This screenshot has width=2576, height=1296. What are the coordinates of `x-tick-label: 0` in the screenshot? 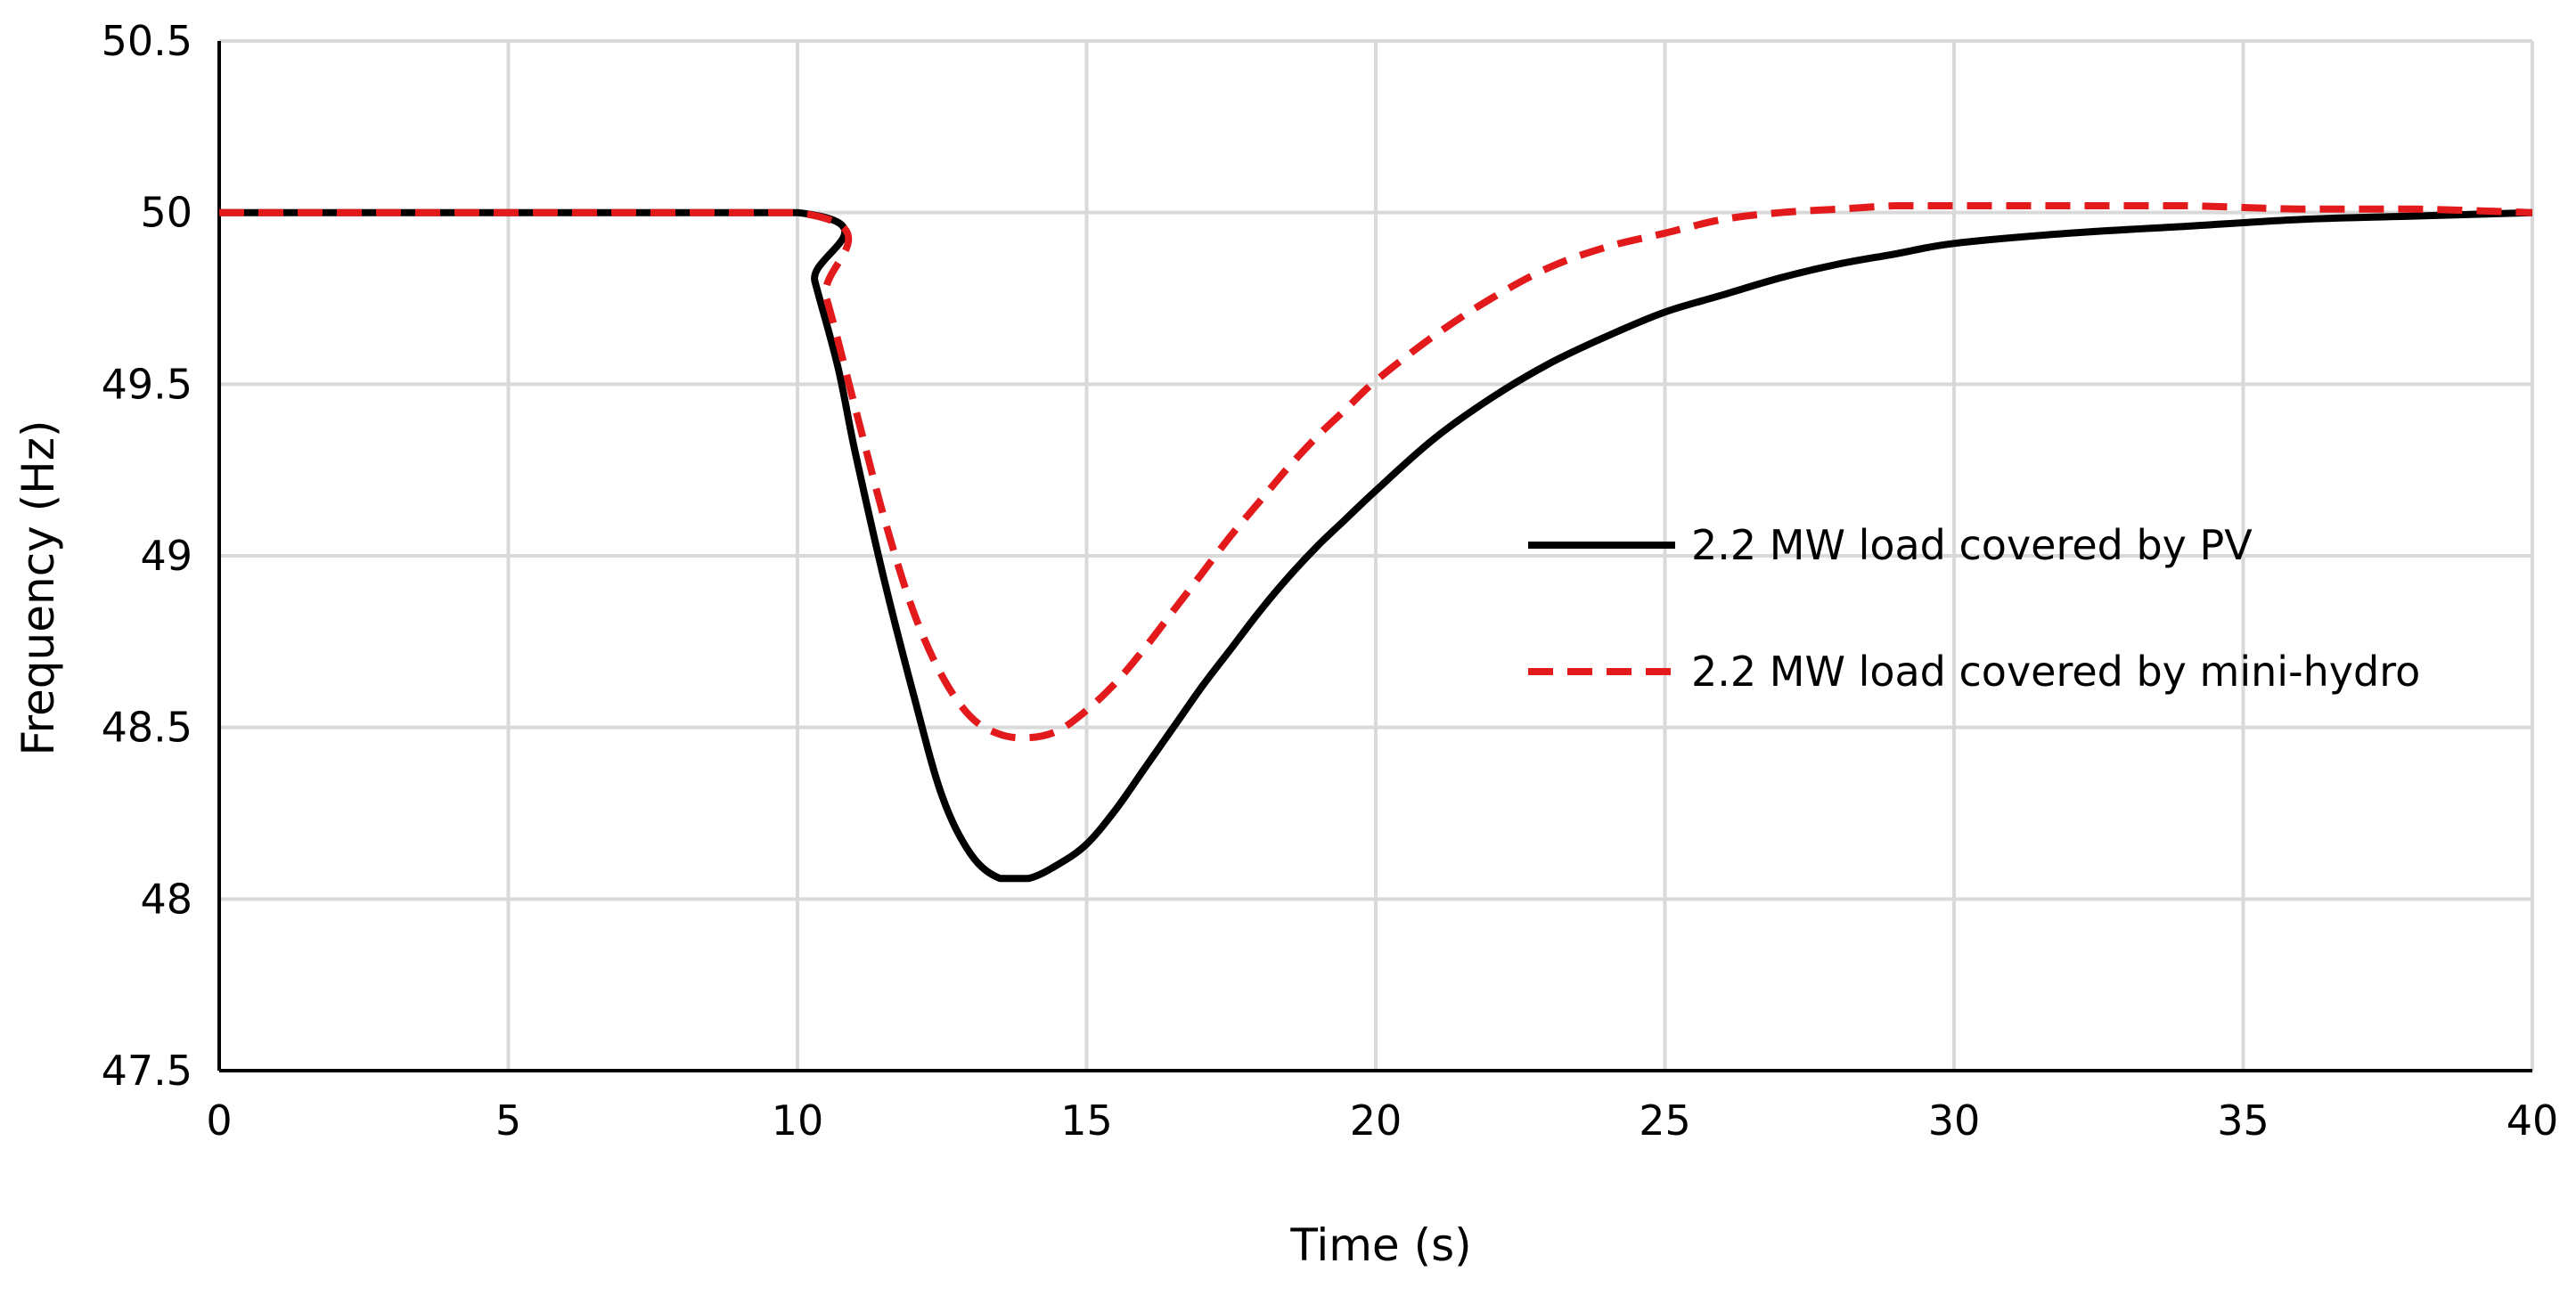 It's located at (219, 1120).